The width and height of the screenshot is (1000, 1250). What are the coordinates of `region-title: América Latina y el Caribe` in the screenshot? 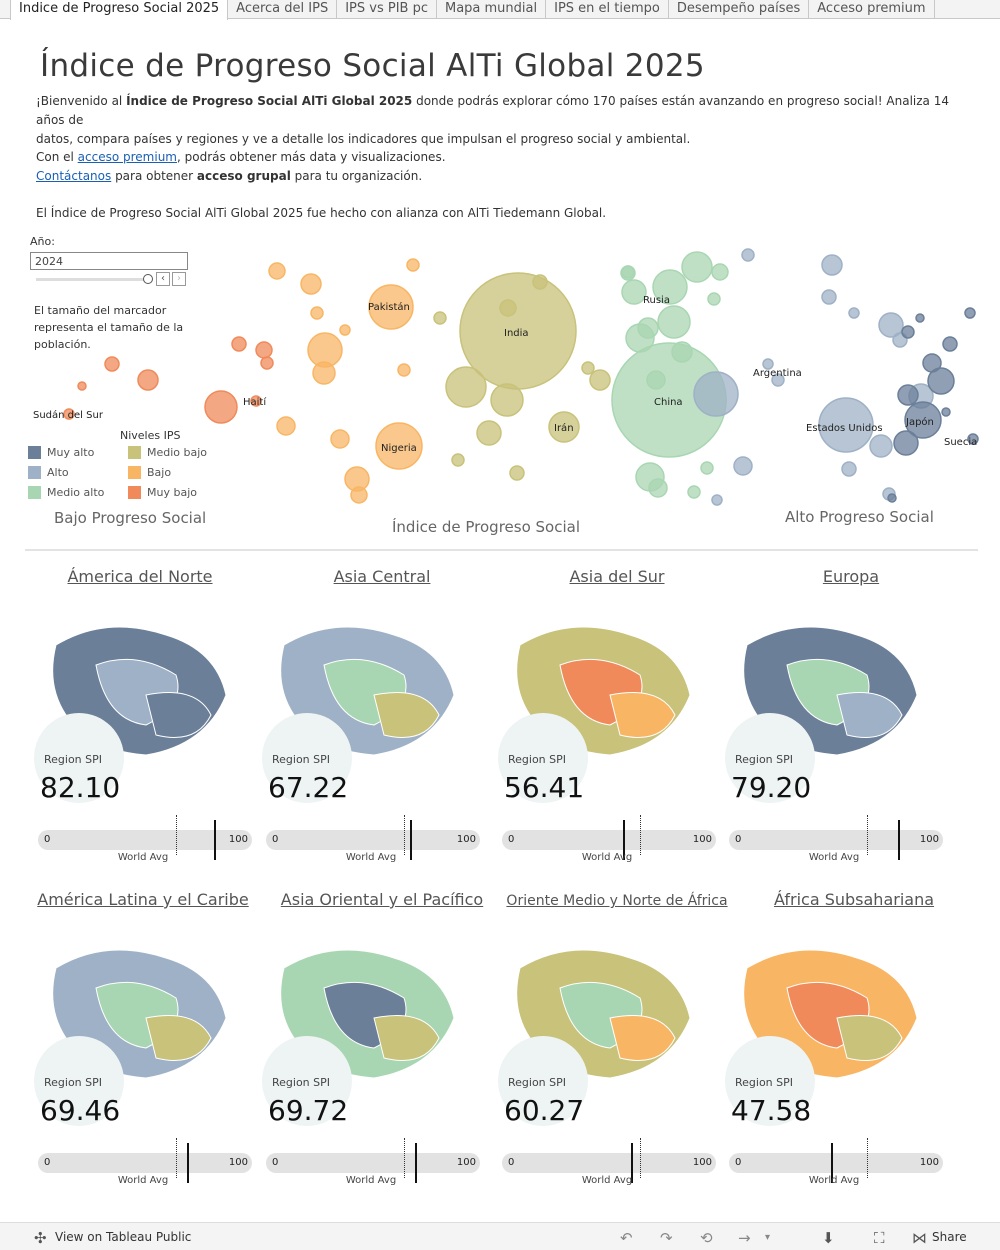 It's located at (143, 899).